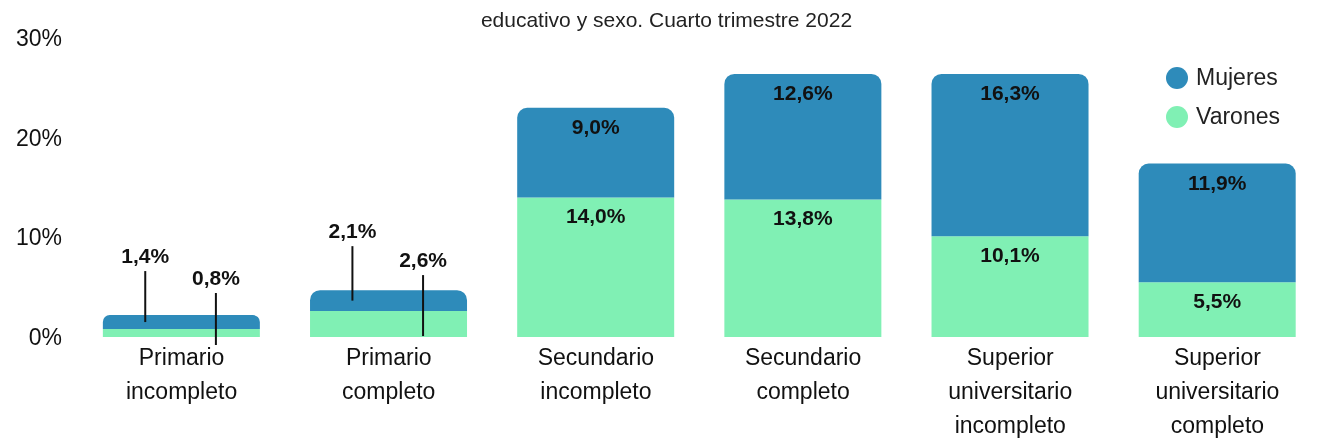 The image size is (1333, 439). Describe the element at coordinates (38, 237) in the screenshot. I see `y-tick-label: 10%` at that location.